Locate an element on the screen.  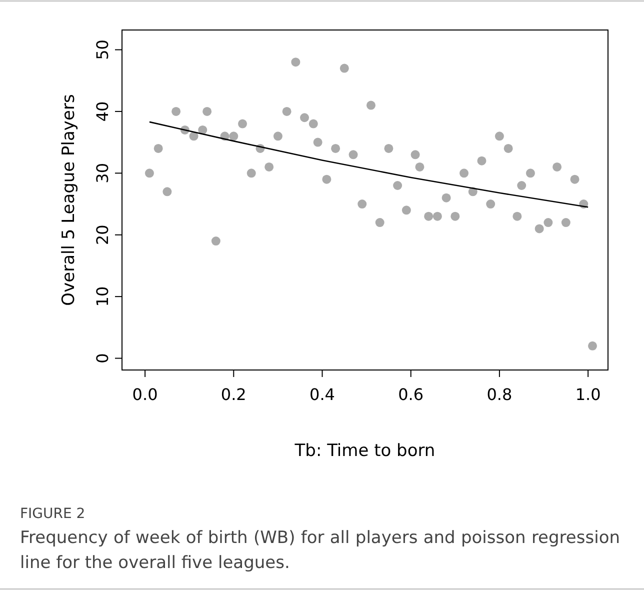
y-tick-label: 20 is located at coordinates (102, 235).